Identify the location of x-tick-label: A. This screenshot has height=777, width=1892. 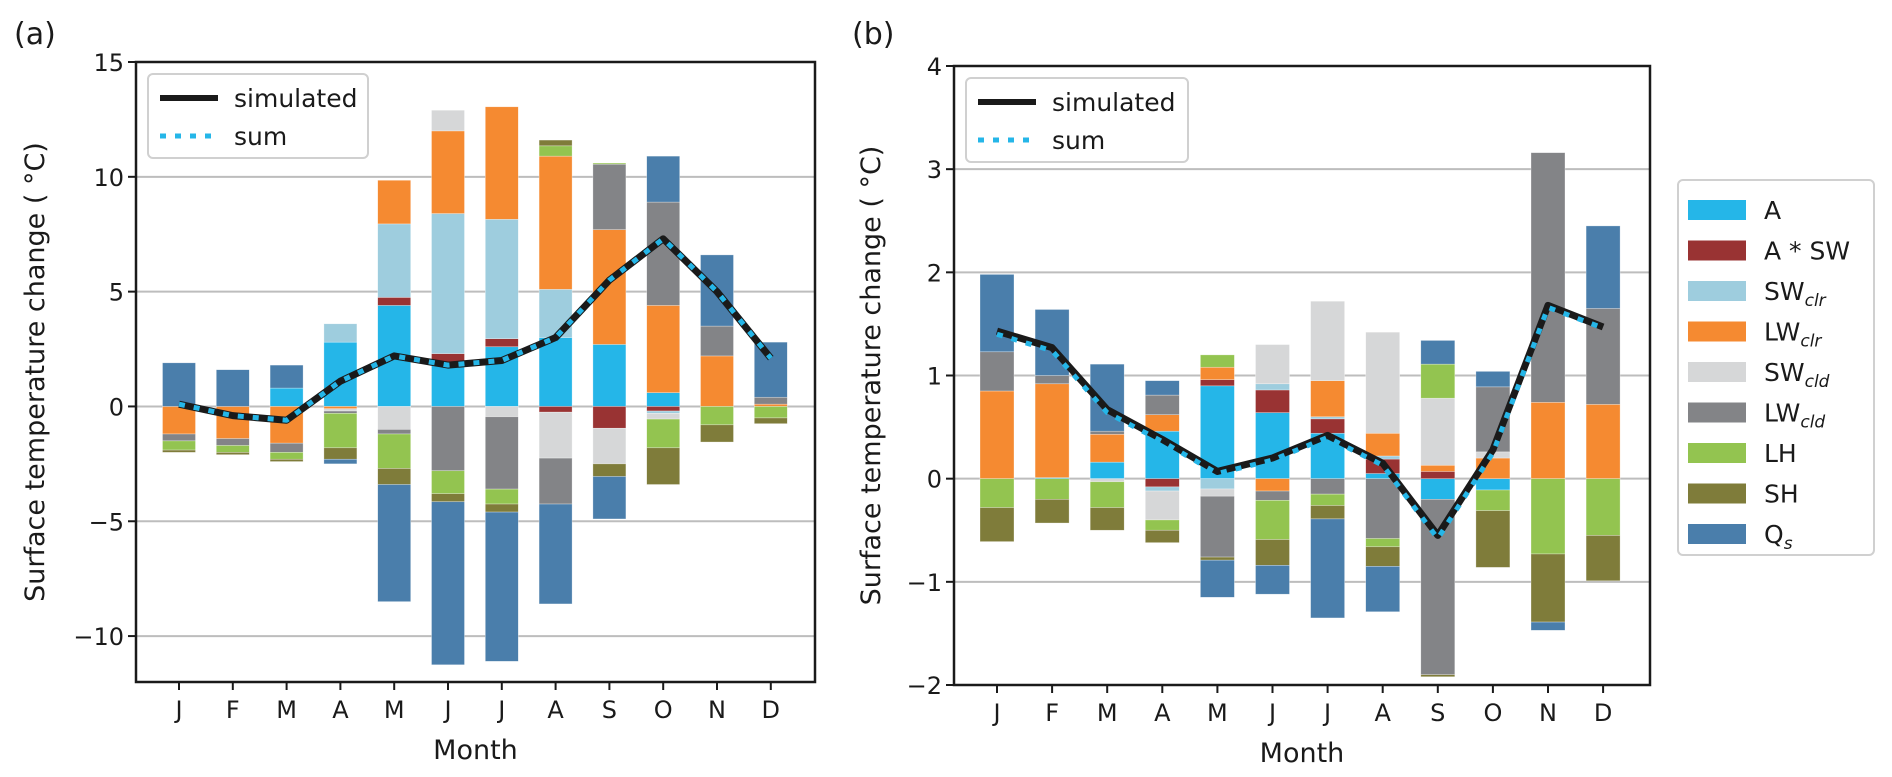
(340, 710).